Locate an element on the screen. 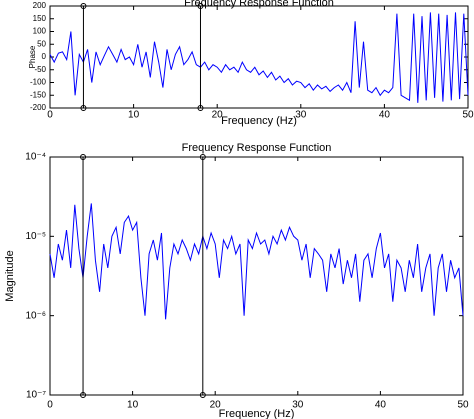 This screenshot has width=474, height=419. y-tick-label: 10⁻⁴ is located at coordinates (35, 157).